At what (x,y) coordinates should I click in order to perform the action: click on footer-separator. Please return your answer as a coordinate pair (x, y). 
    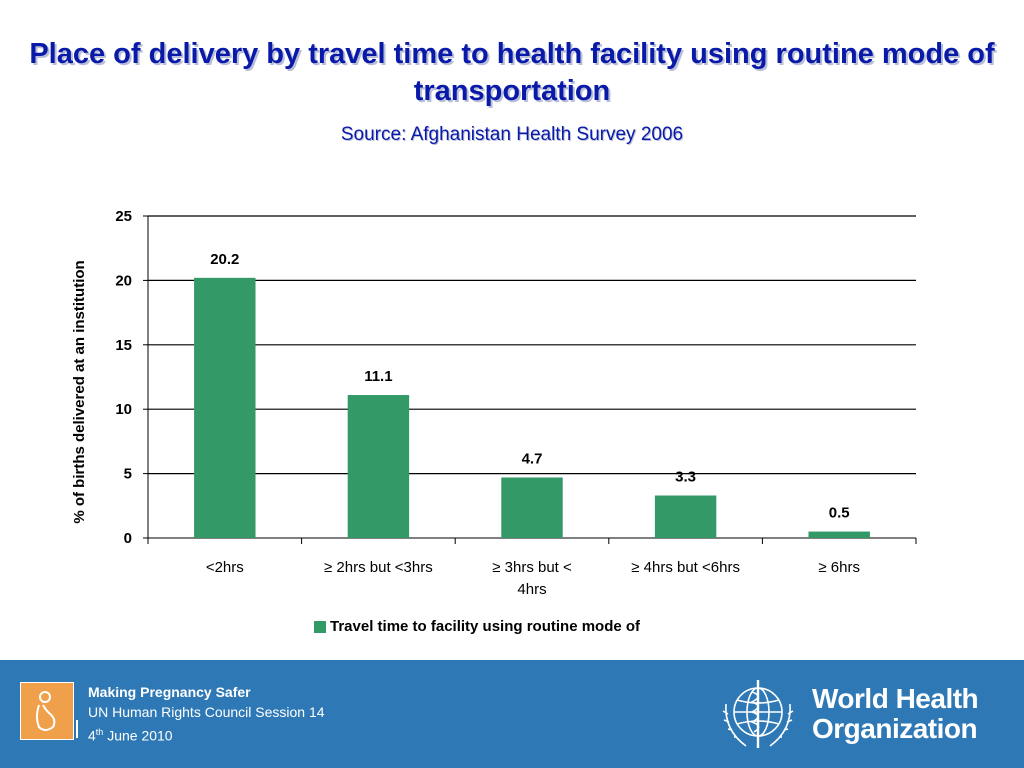
    Looking at the image, I should click on (77, 729).